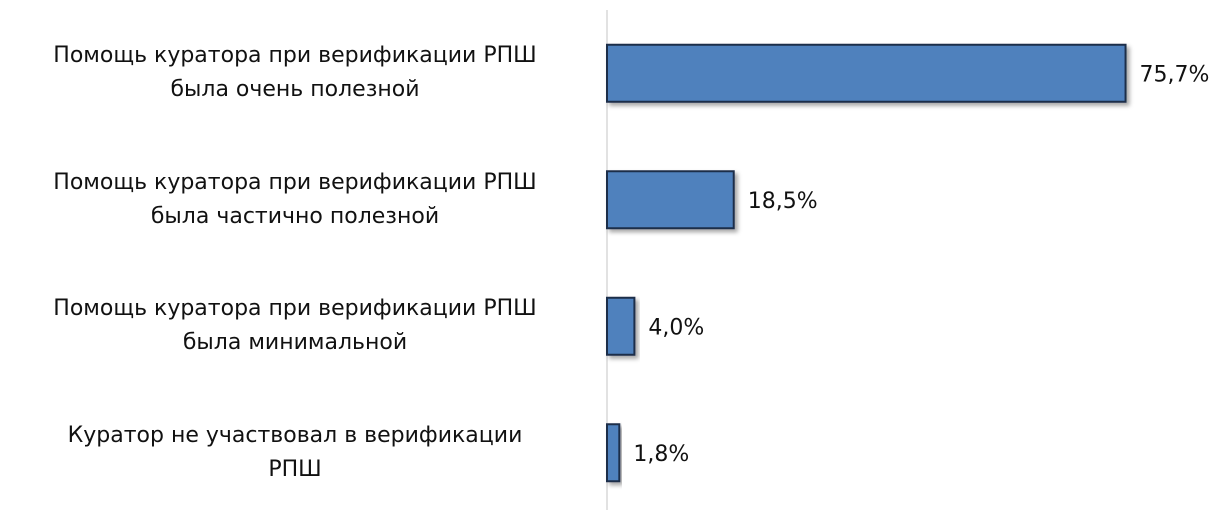 Image resolution: width=1224 pixels, height=510 pixels. Describe the element at coordinates (1175, 74) in the screenshot. I see `value-label: 75,7%` at that location.